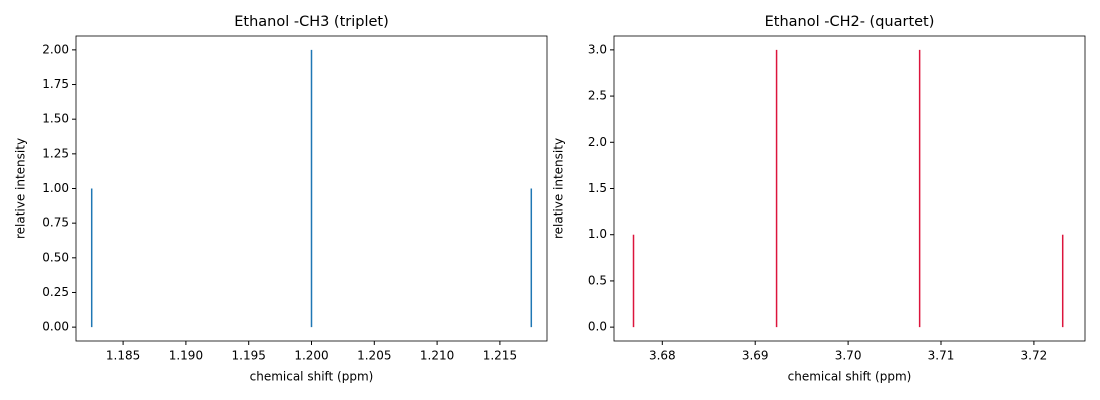 The image size is (1100, 400). Describe the element at coordinates (597, 49) in the screenshot. I see `y-tick-label: 3.0` at that location.